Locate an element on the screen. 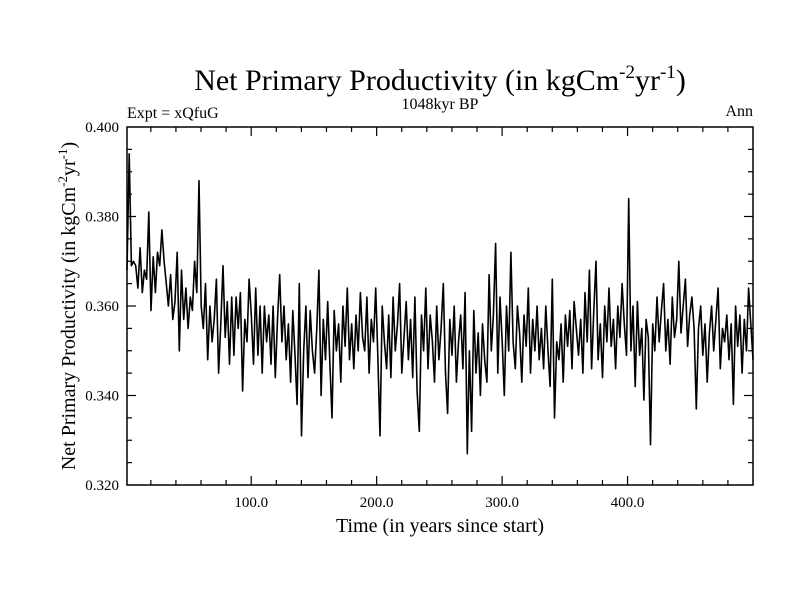 The image size is (800, 600). y-tick-label: 0.360 is located at coordinates (102, 307).